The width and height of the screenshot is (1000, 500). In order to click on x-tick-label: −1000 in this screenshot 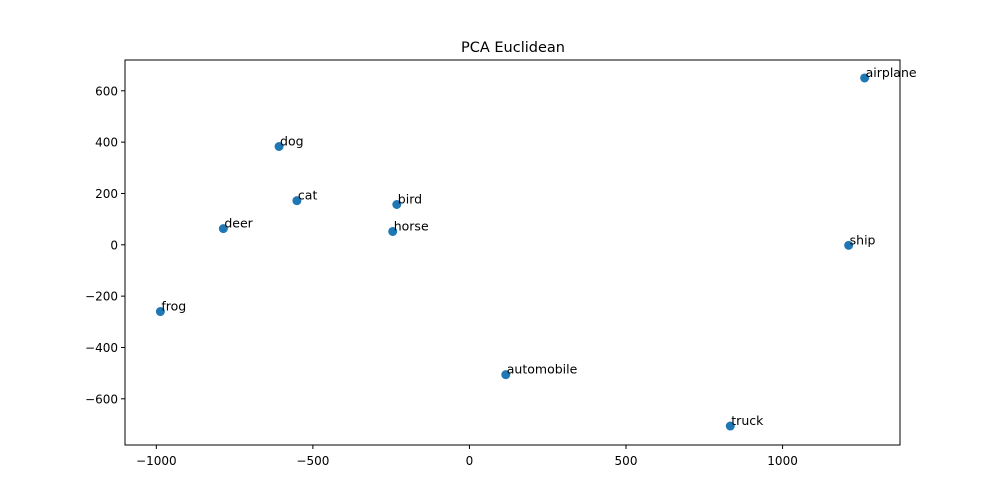, I will do `click(156, 461)`.